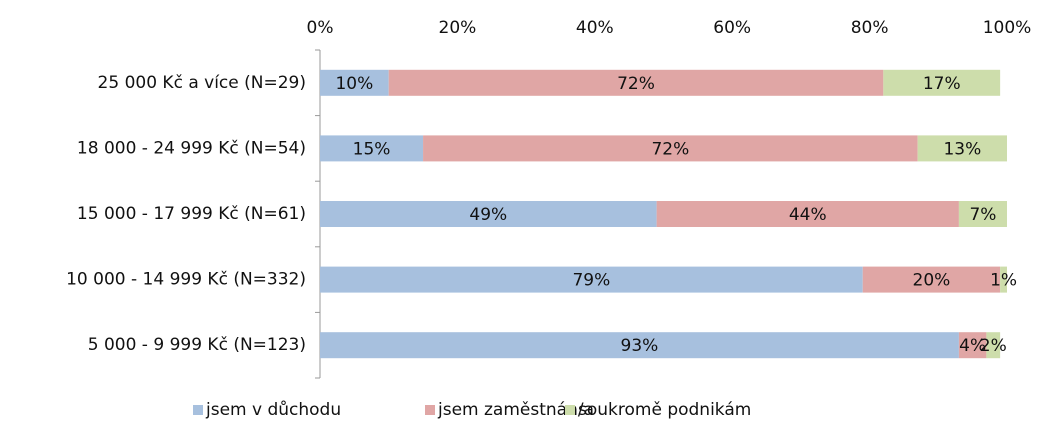 The width and height of the screenshot is (1039, 421). I want to click on data-label: 17%, so click(942, 84).